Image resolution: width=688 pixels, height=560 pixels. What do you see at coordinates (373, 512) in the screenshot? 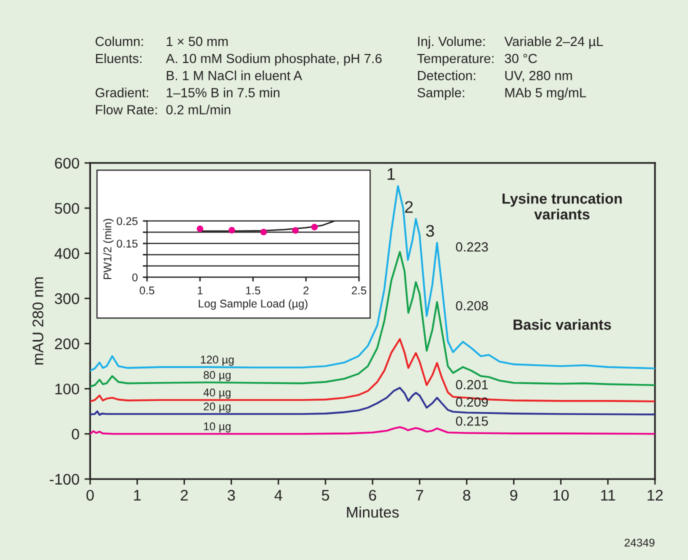
I see `x-axis-title: Minutes` at bounding box center [373, 512].